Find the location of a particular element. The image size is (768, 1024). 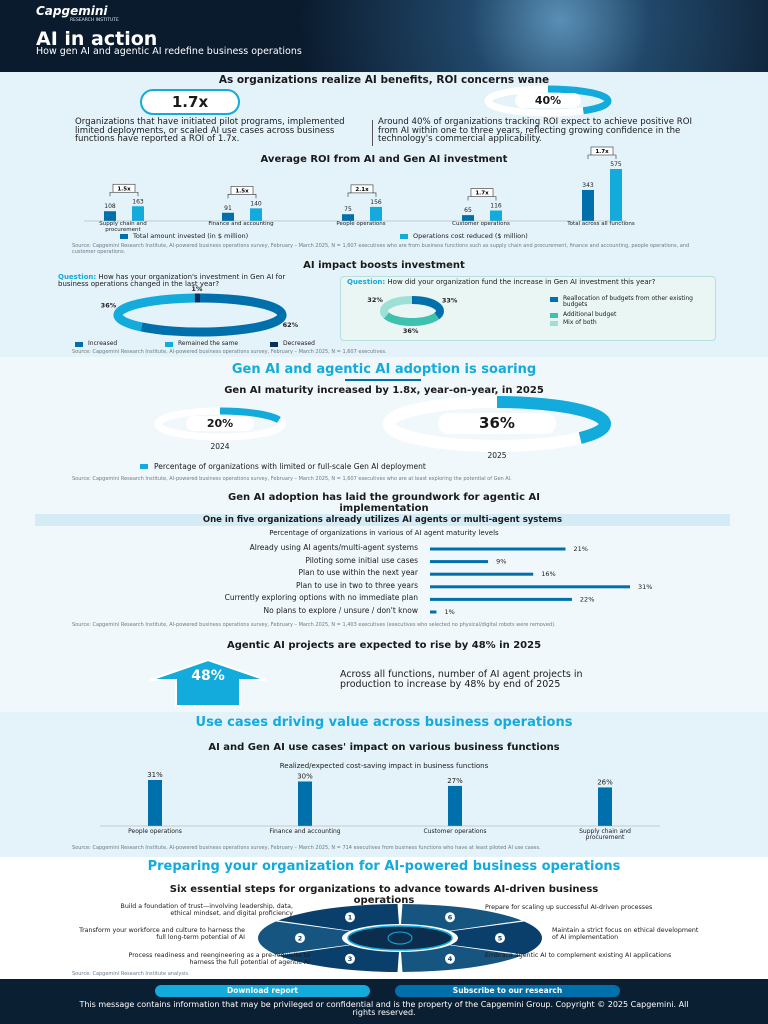

legend-label: Additional budget is located at coordinates (590, 314).